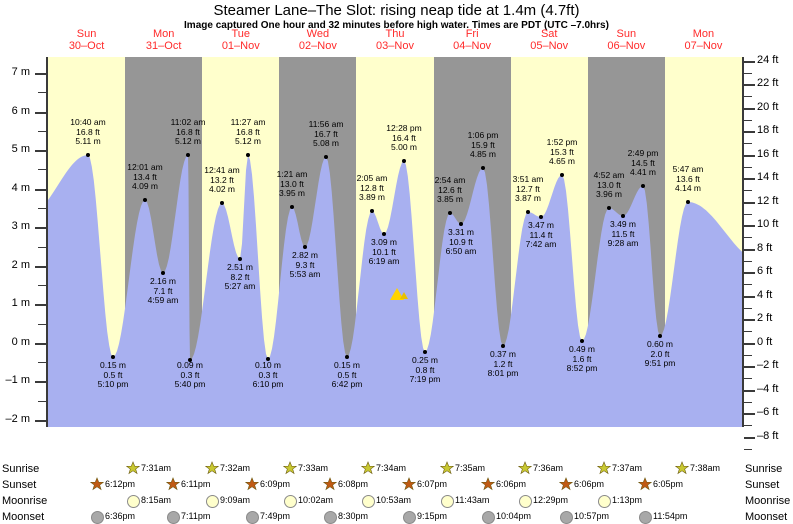  I want to click on tide-label-line-0: 11:02 am, so click(188, 122).